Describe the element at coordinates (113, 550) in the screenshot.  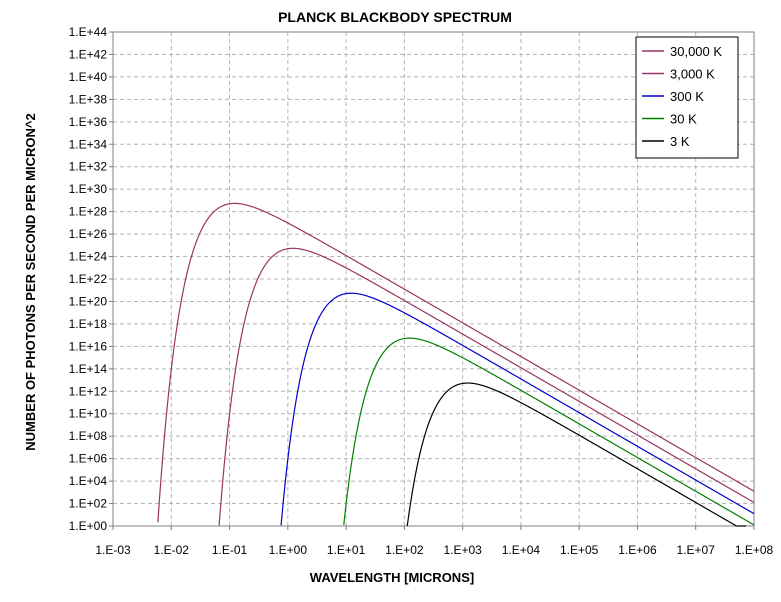
I see `x-tick-label: 1.E-03` at that location.